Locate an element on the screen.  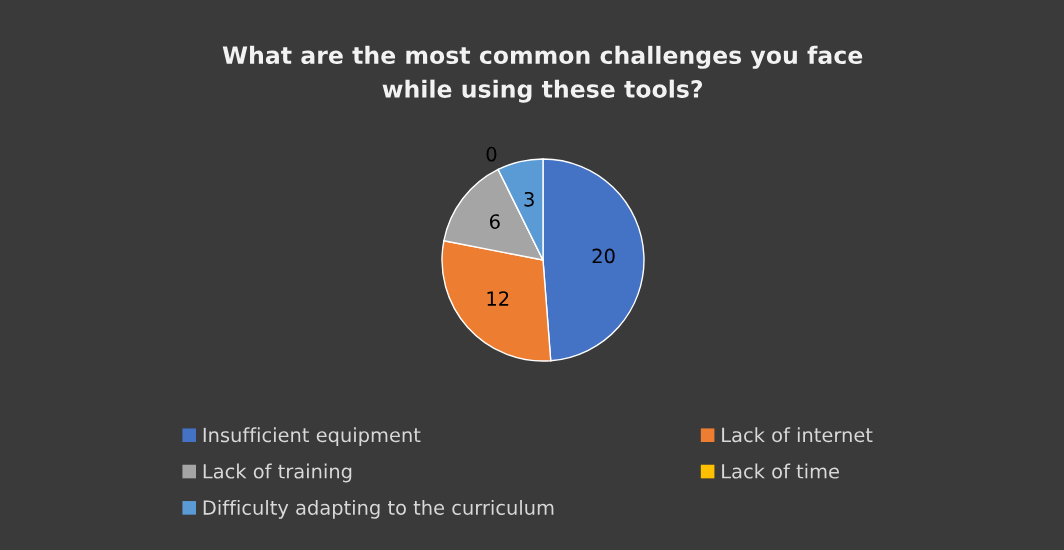
text: 0 is located at coordinates (491, 154).